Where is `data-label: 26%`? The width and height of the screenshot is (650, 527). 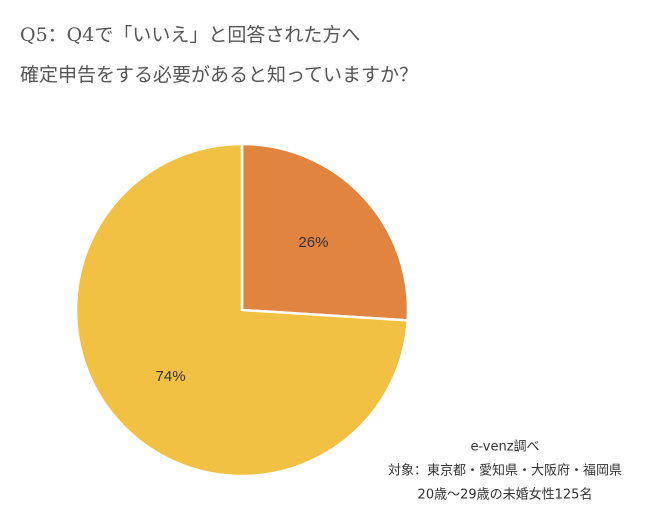
data-label: 26% is located at coordinates (313, 242).